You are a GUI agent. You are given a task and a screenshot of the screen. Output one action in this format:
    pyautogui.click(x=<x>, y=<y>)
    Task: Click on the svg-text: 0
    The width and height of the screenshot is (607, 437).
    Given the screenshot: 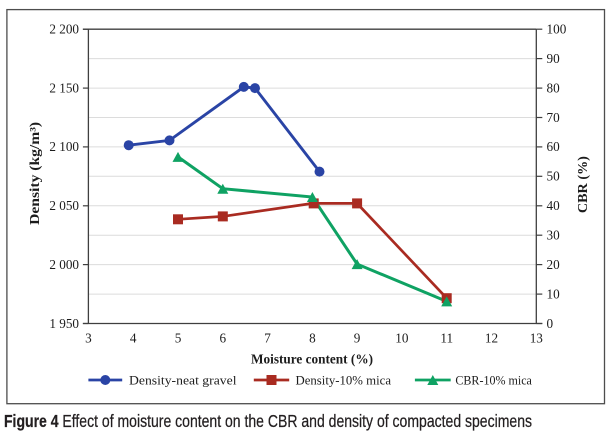 What is the action you would take?
    pyautogui.click(x=550, y=323)
    